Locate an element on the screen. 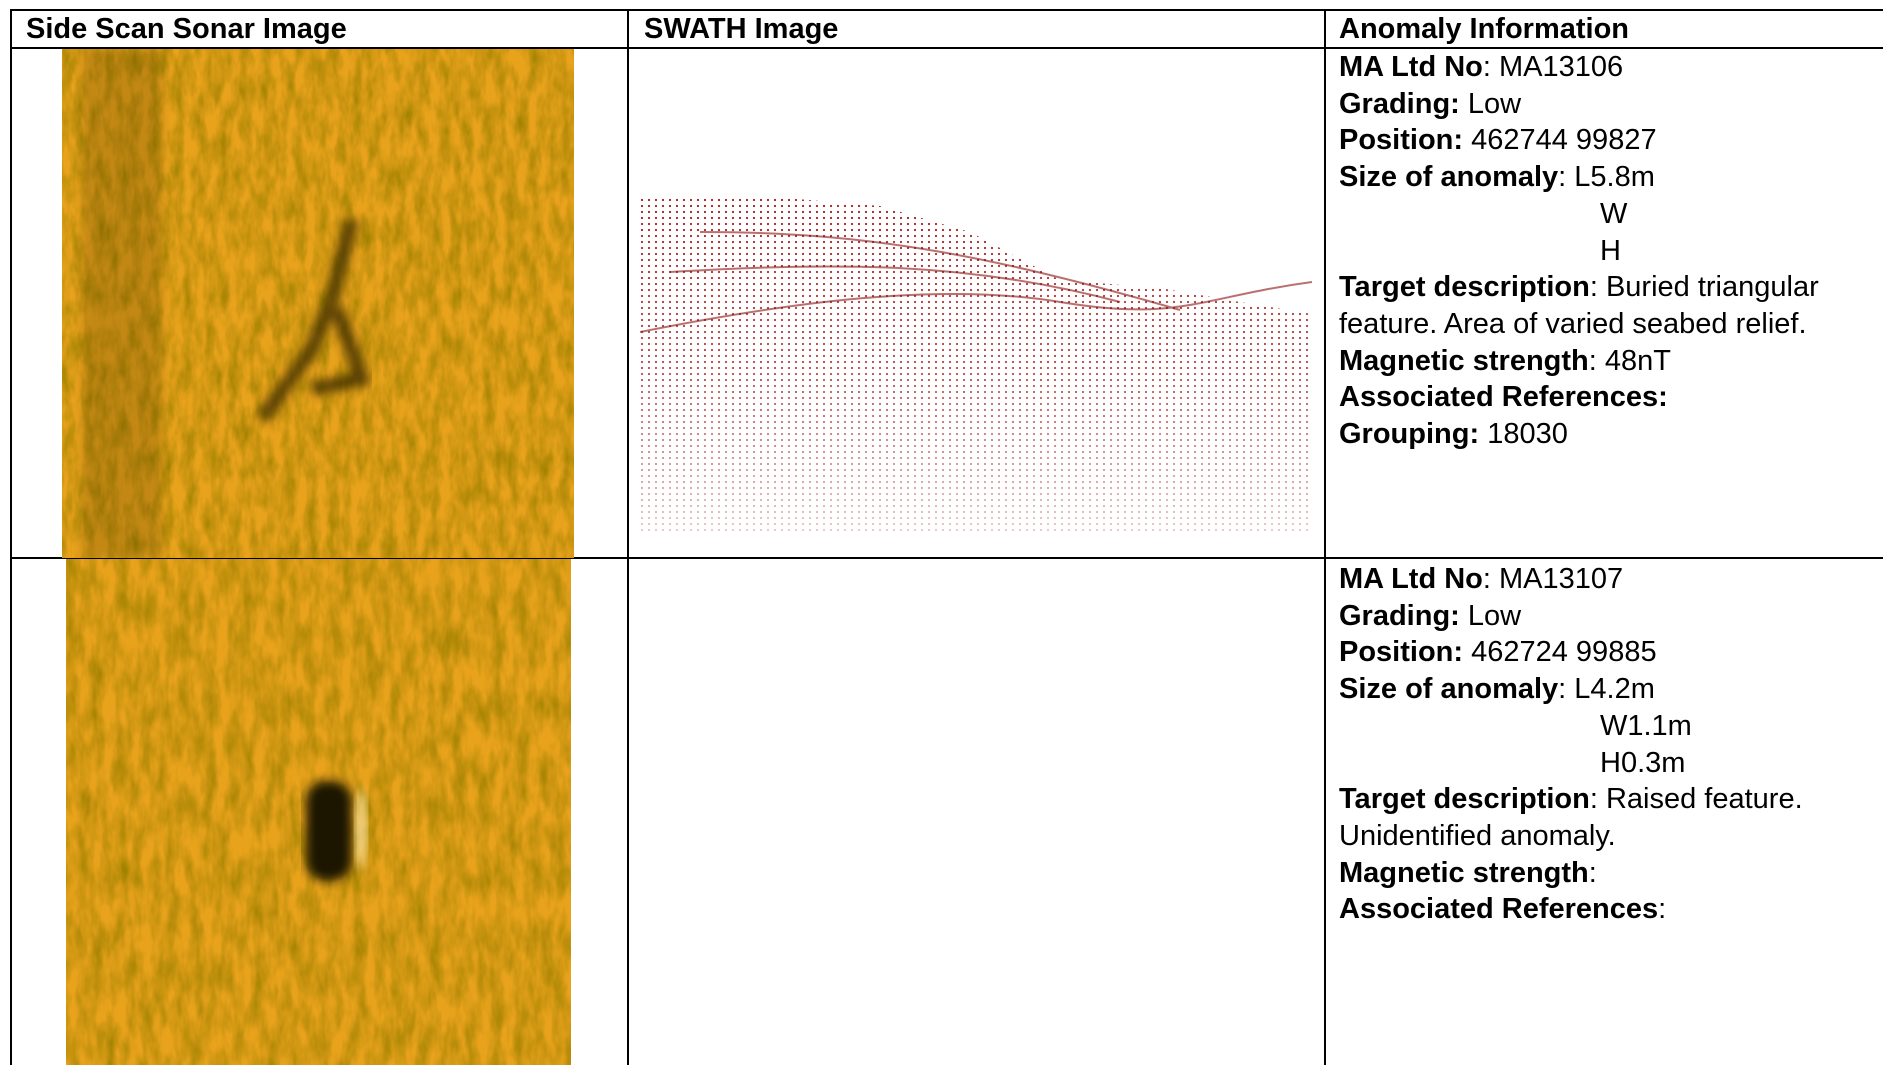 This screenshot has height=1065, width=1883. info-line: Size of anomaly: L5.8m is located at coordinates (1609, 177).